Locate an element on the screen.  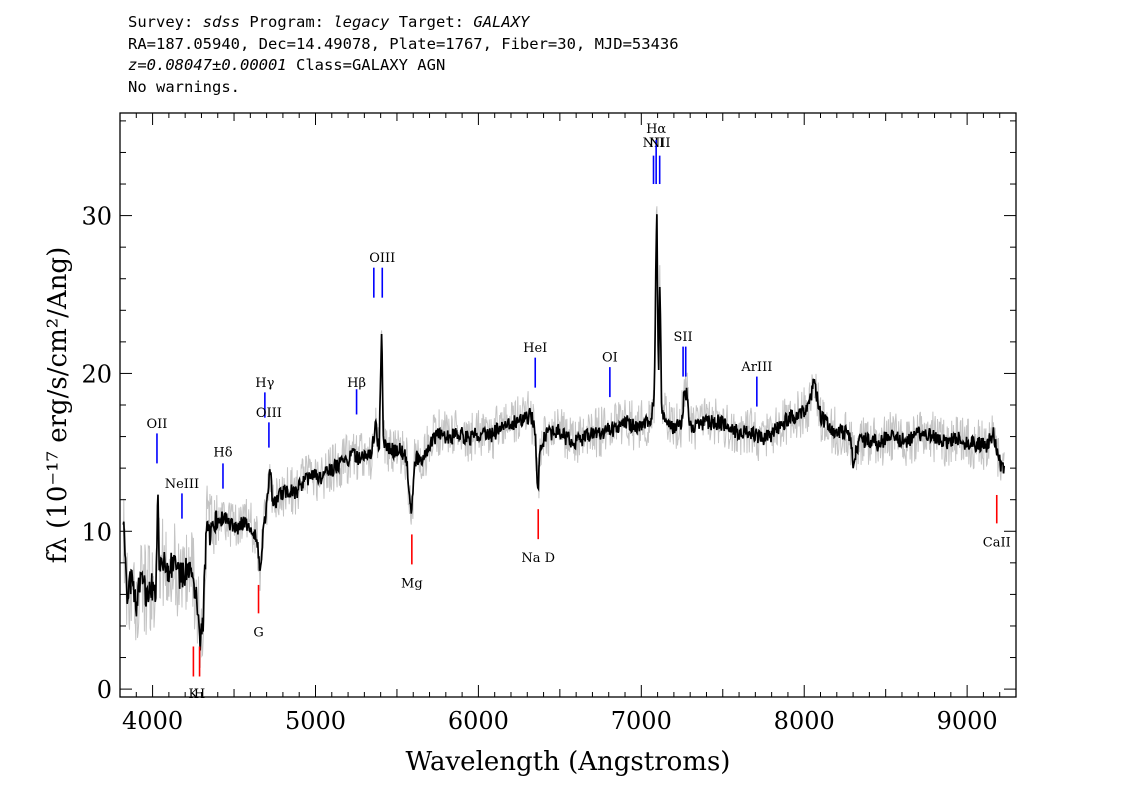
x-tick-label-5: 9000 is located at coordinates (967, 721).